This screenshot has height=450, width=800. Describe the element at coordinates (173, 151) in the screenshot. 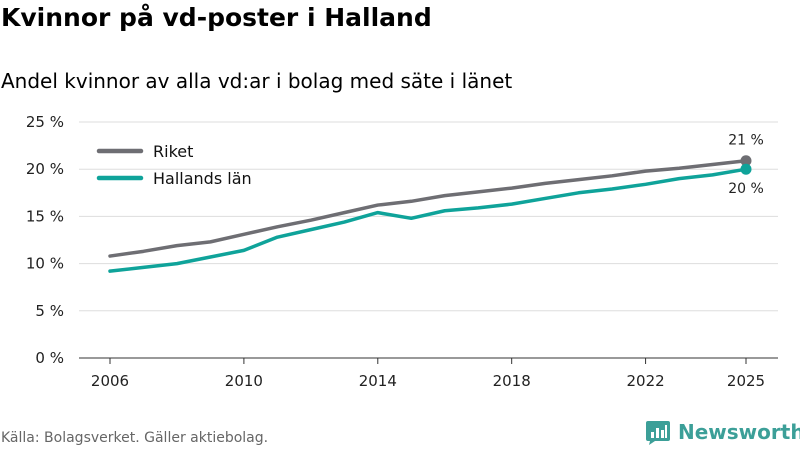

I see `legend-label: Riket` at that location.